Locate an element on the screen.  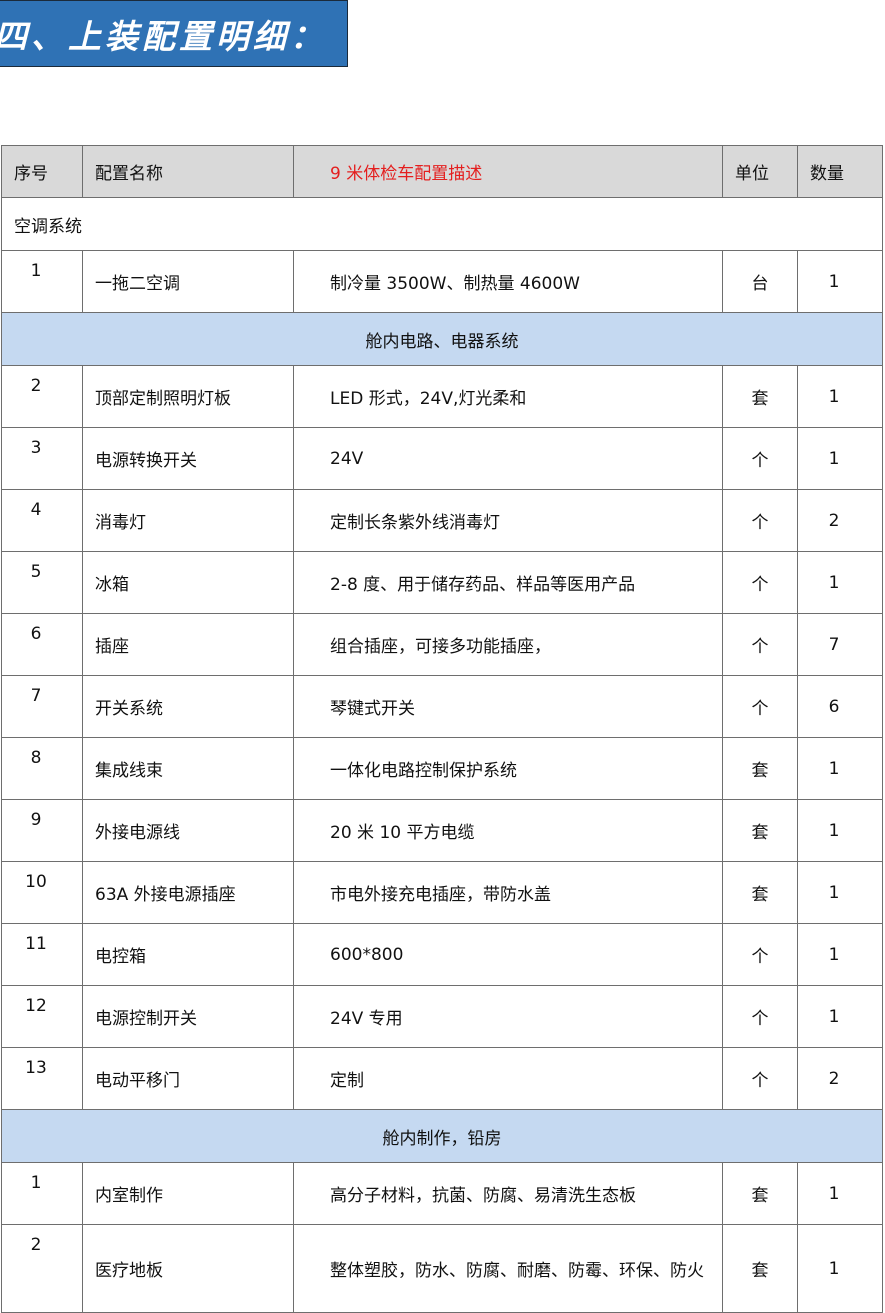
row-description: 组合插座，可接多功能插座， is located at coordinates (508, 644).